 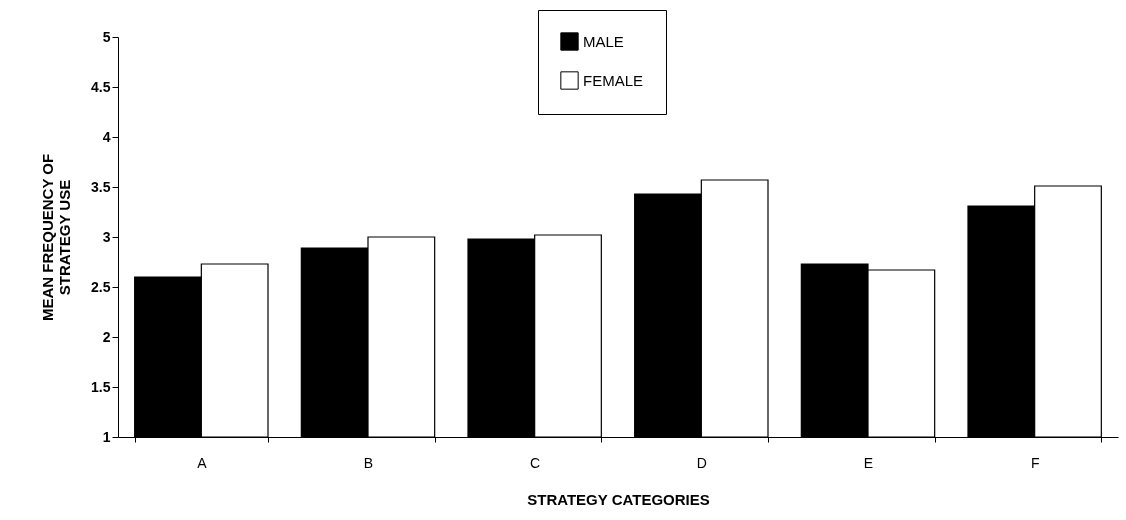 What do you see at coordinates (618, 499) in the screenshot?
I see `x-axis-title: STRATEGY CATEGORIES` at bounding box center [618, 499].